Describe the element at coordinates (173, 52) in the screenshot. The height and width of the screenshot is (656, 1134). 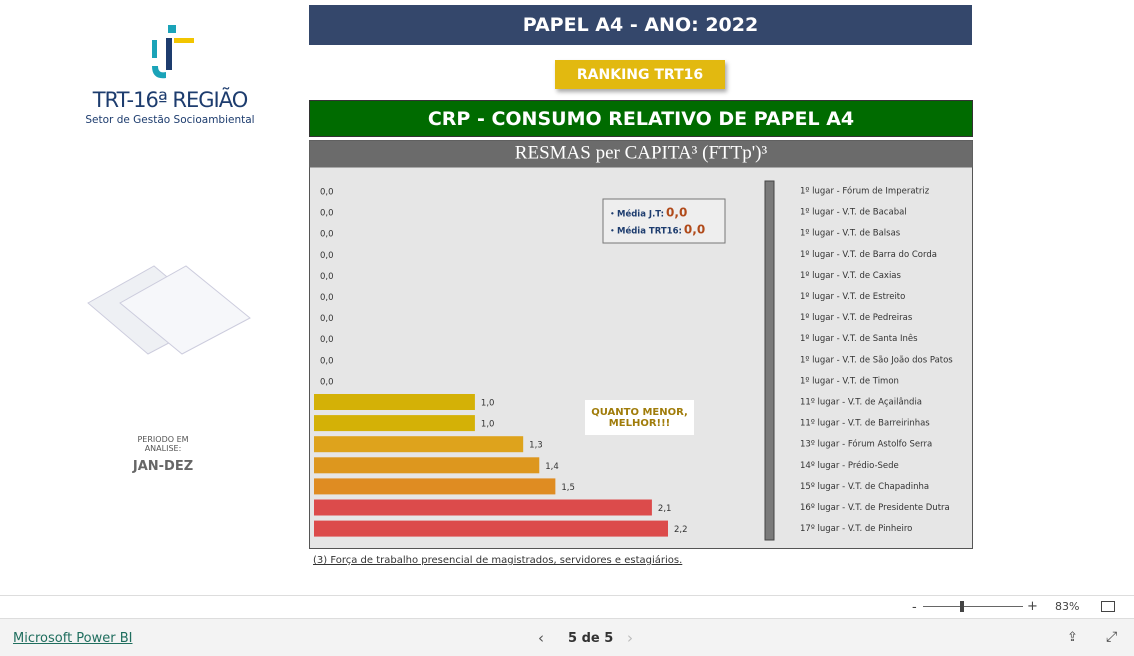
I see `logo-mark` at that location.